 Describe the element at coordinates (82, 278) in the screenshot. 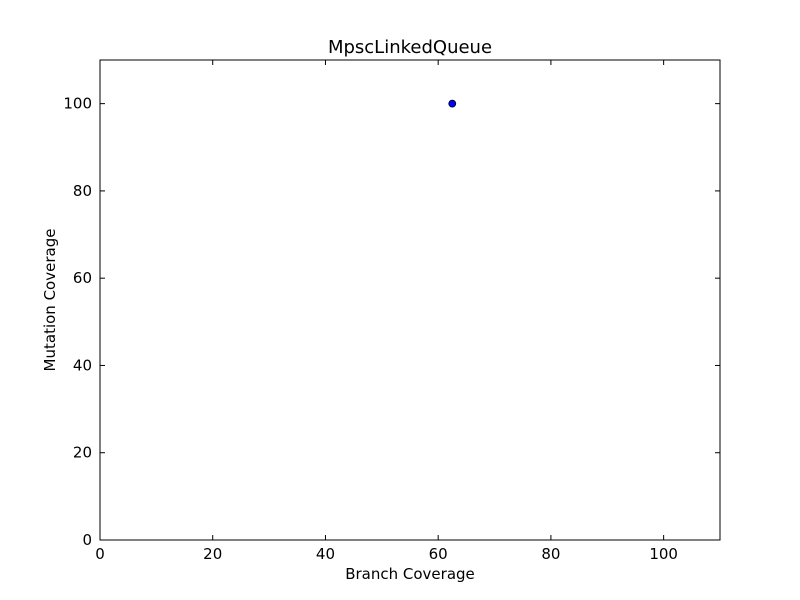

I see `y-tick-label: 60` at that location.